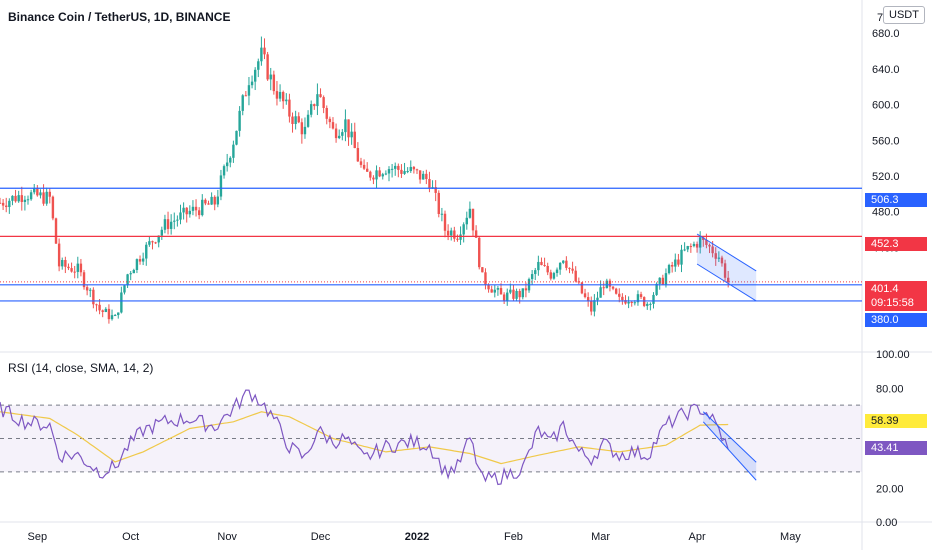 The image size is (932, 550). Describe the element at coordinates (417, 537) in the screenshot. I see `time-tick-label: 2022` at that location.